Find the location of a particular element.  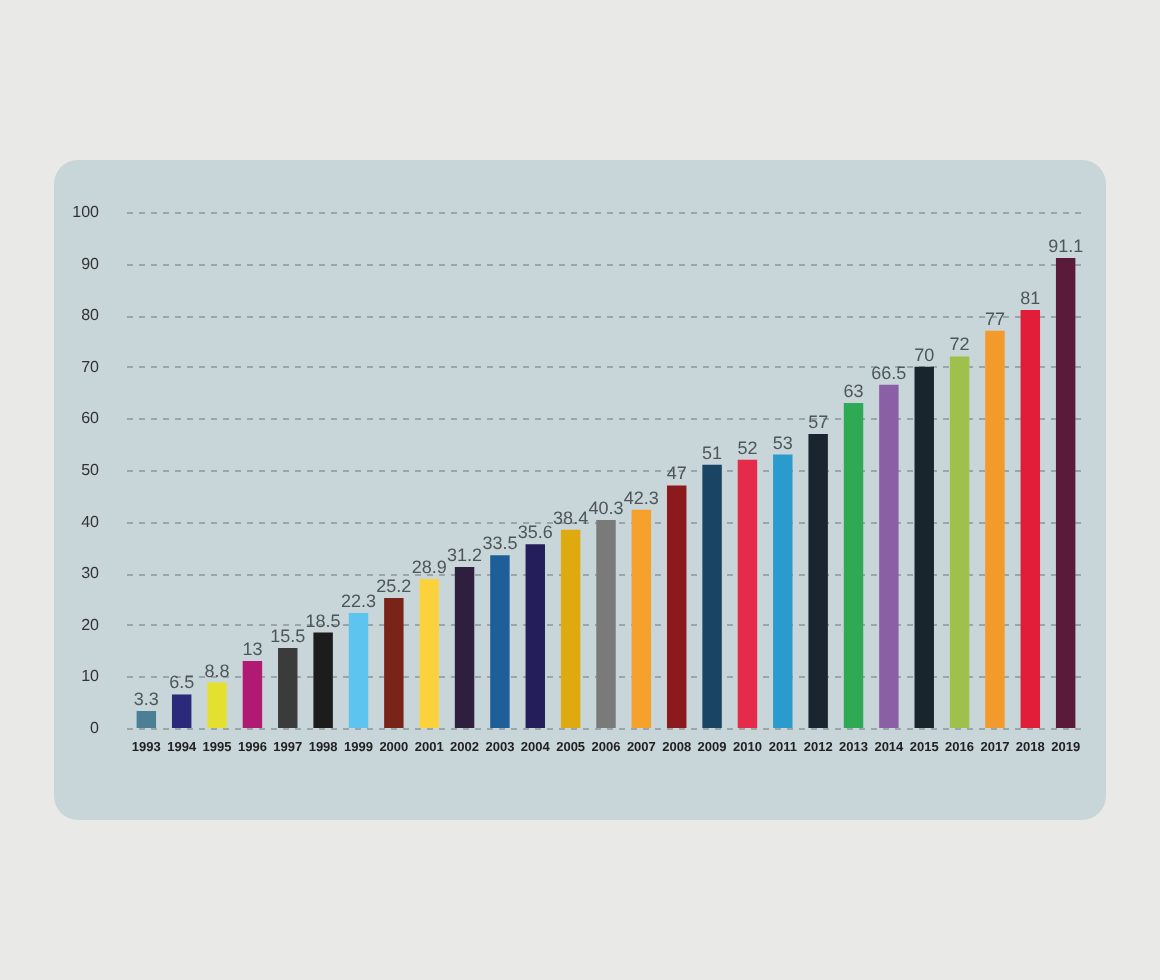

data-label: 18.5 is located at coordinates (323, 620).